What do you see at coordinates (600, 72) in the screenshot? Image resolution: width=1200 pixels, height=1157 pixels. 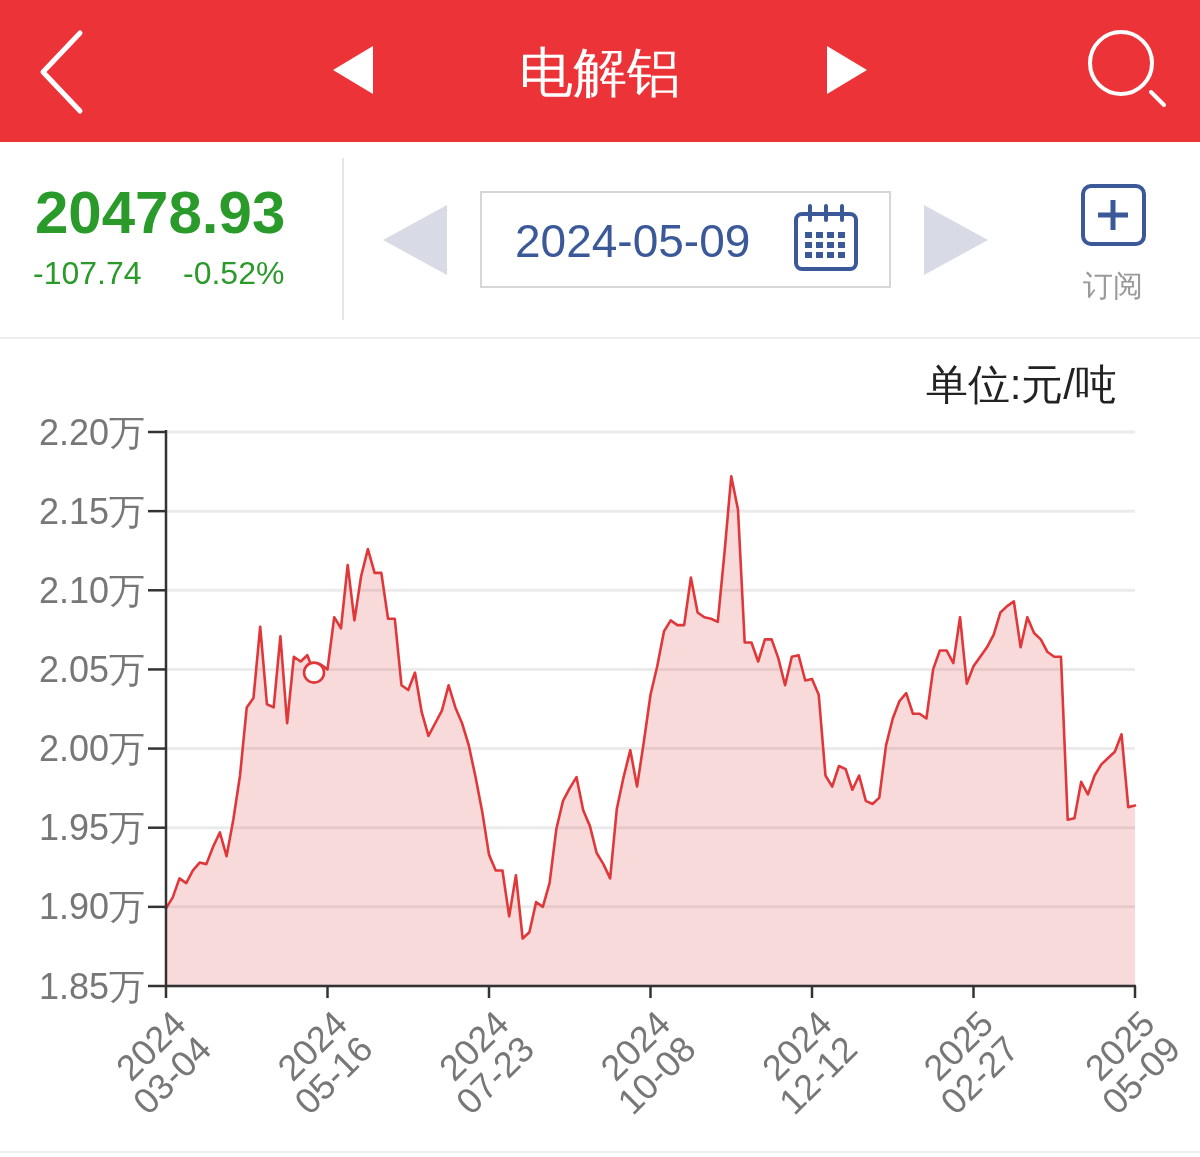 I see `chart-title: 电解铝` at bounding box center [600, 72].